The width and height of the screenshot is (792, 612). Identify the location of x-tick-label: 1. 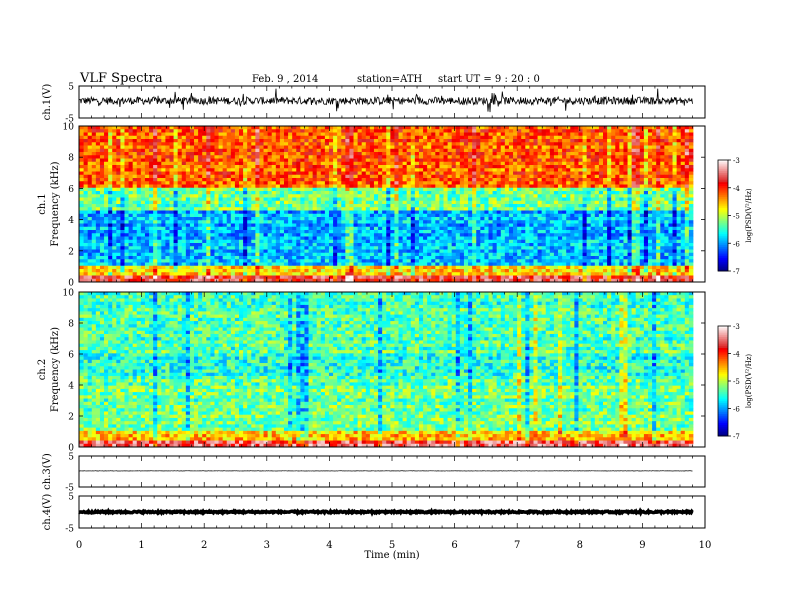
(141, 545).